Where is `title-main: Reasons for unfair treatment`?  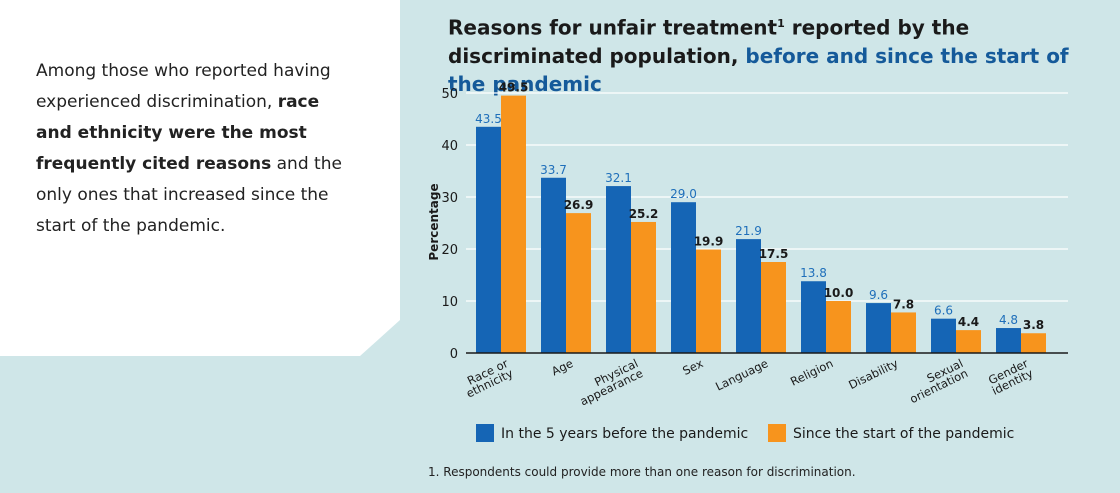
title-main: Reasons for unfair treatment is located at coordinates (613, 27).